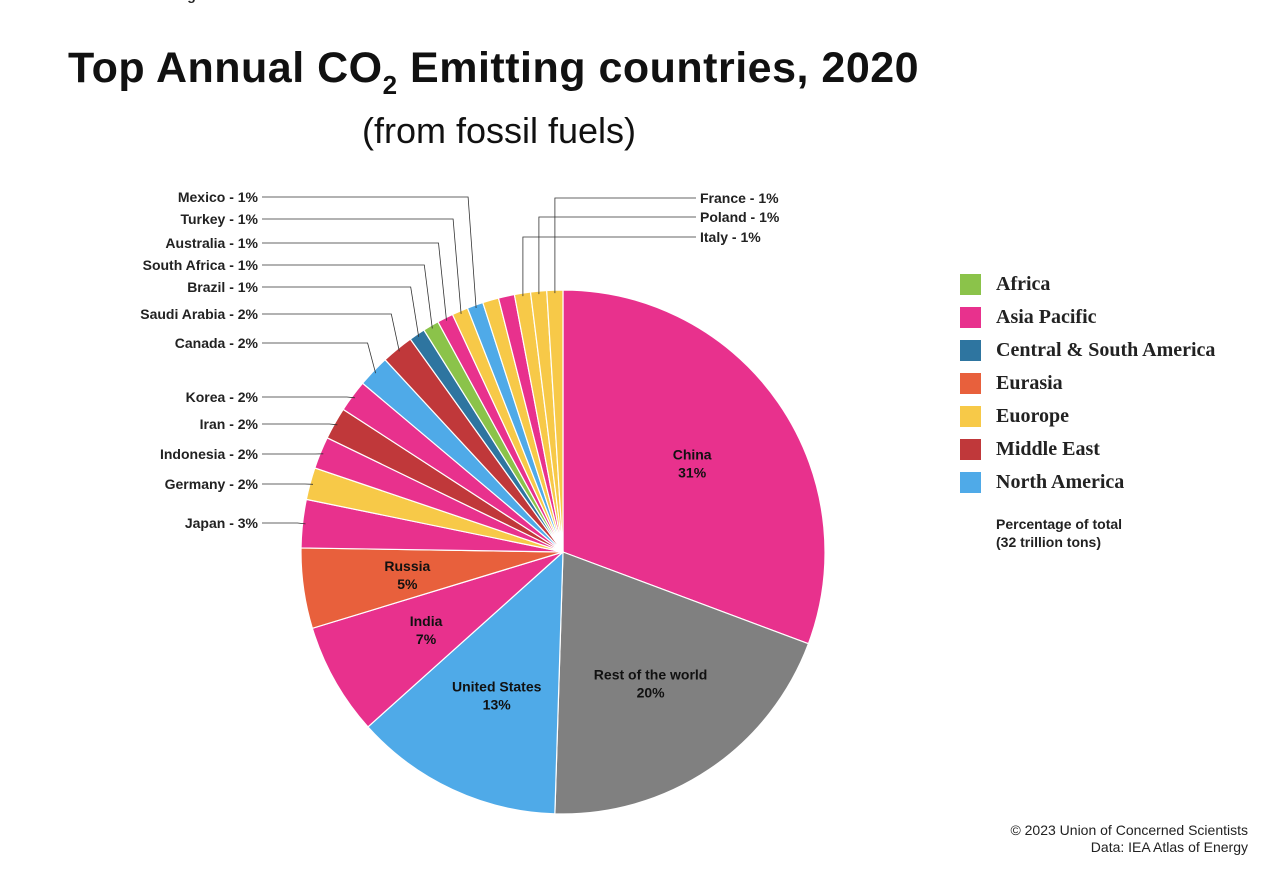 The height and width of the screenshot is (878, 1288). I want to click on slice-value-india: 7%, so click(426, 639).